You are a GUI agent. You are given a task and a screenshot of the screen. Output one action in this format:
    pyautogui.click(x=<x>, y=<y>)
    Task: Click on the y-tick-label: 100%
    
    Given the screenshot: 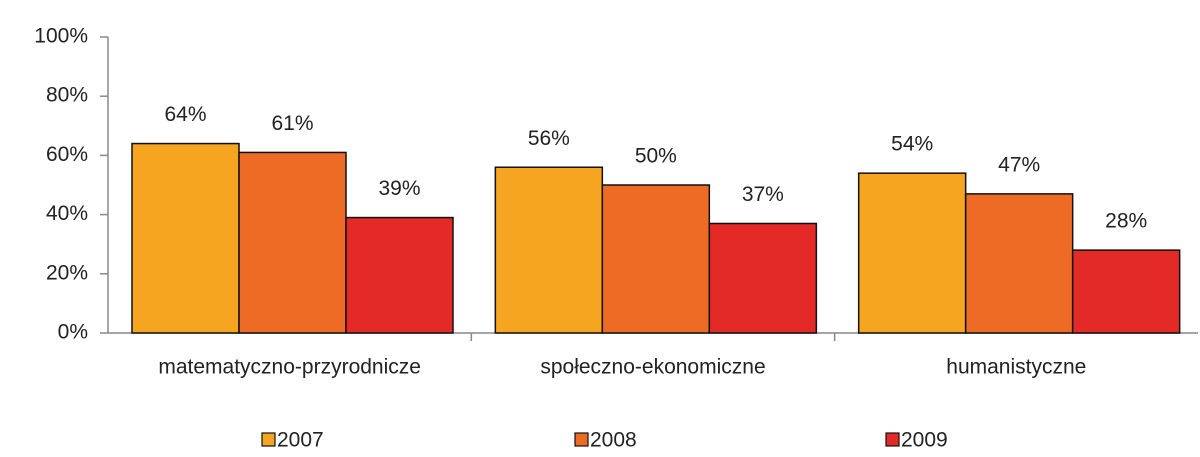 What is the action you would take?
    pyautogui.click(x=61, y=36)
    